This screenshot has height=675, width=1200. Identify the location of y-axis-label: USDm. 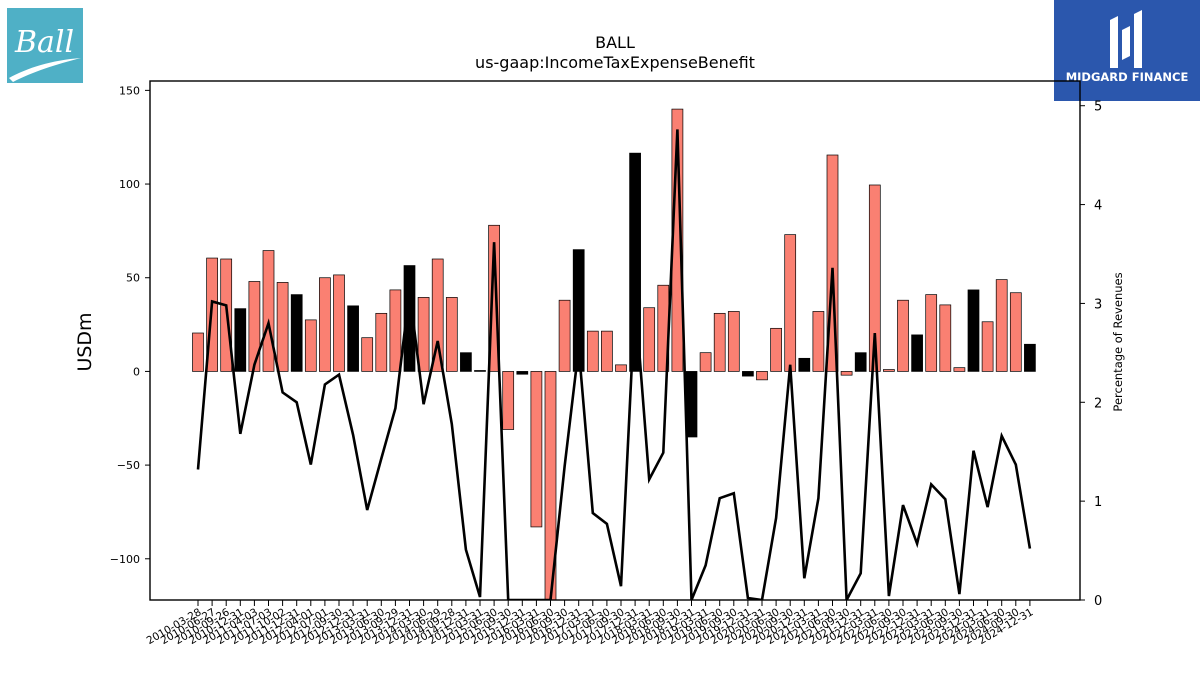
(85, 341).